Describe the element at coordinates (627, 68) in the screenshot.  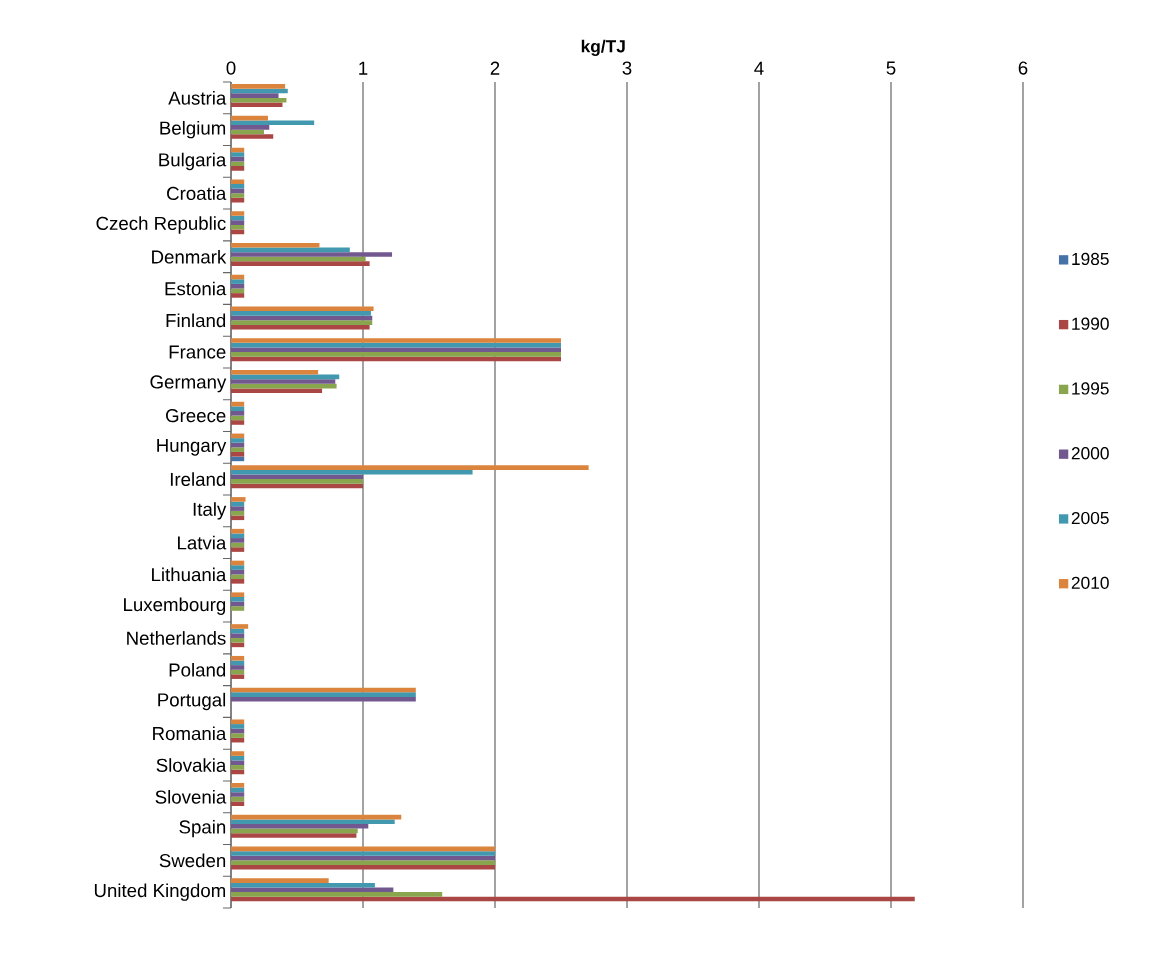
I see `x-tick-label: 3` at that location.